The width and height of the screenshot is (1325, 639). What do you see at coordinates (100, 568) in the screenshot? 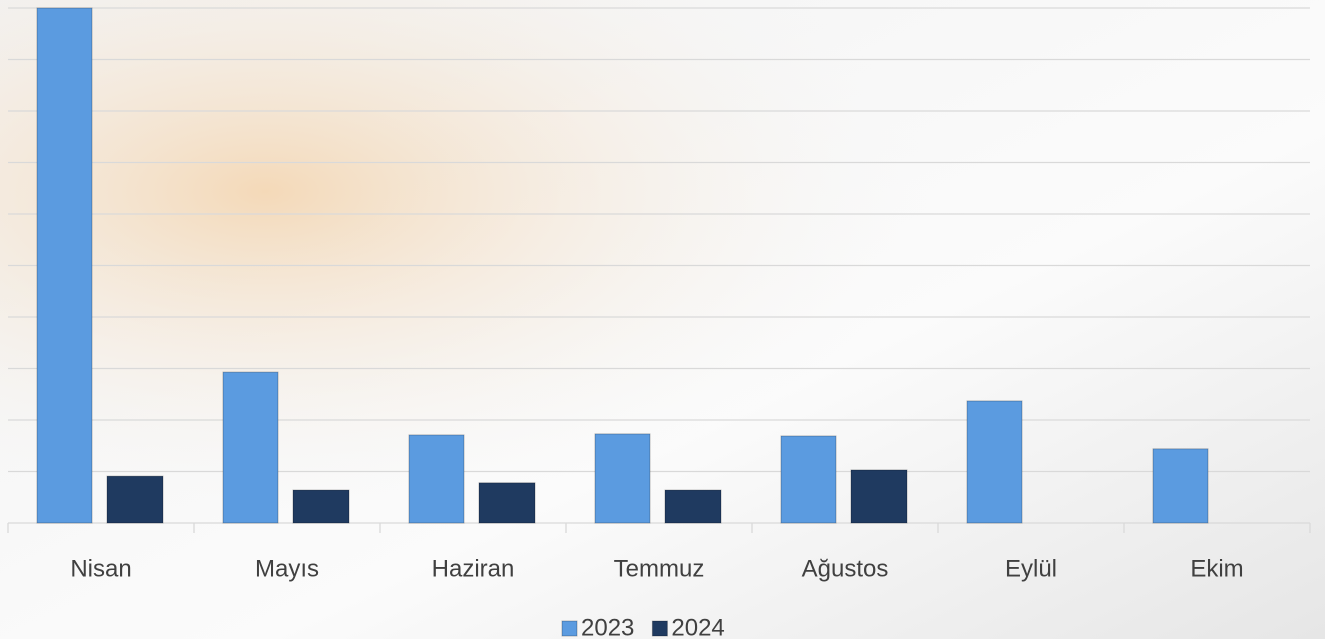
I see `x-tick-label: Nisan` at bounding box center [100, 568].